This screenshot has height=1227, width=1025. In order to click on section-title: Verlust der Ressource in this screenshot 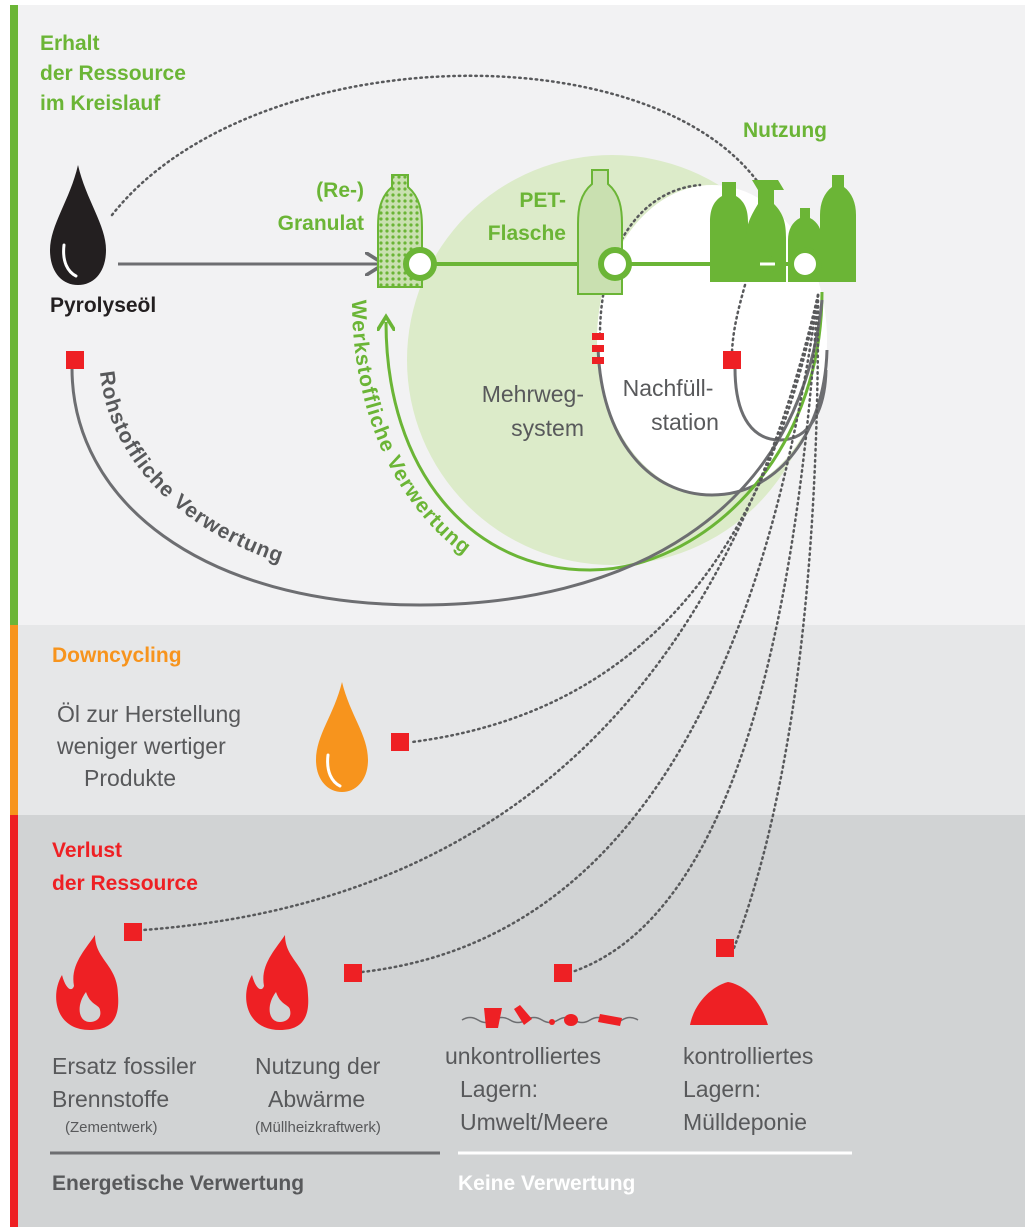, I will do `click(125, 867)`.